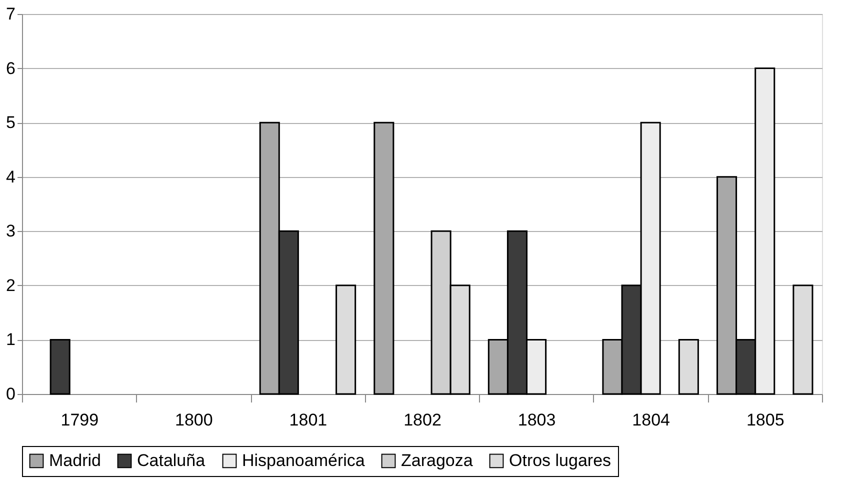 This screenshot has height=497, width=857. I want to click on y-tick-label: 7, so click(11, 14).